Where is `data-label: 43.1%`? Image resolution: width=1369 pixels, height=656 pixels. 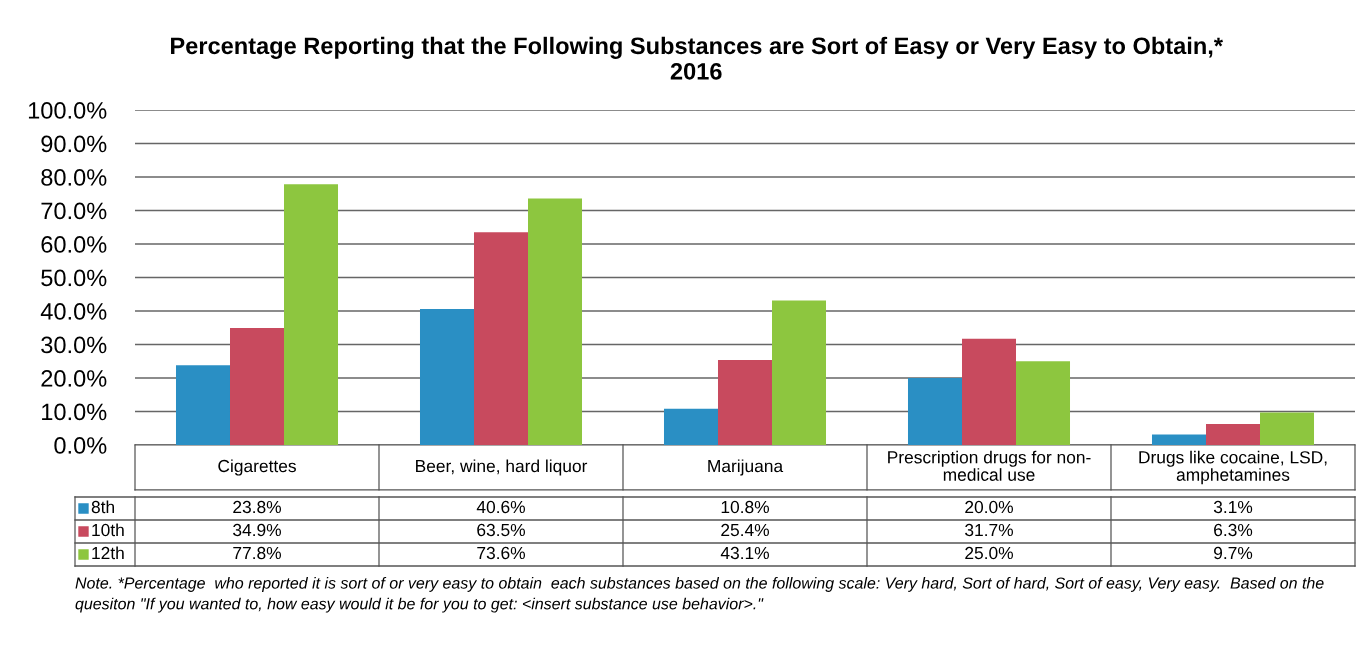 data-label: 43.1% is located at coordinates (744, 553).